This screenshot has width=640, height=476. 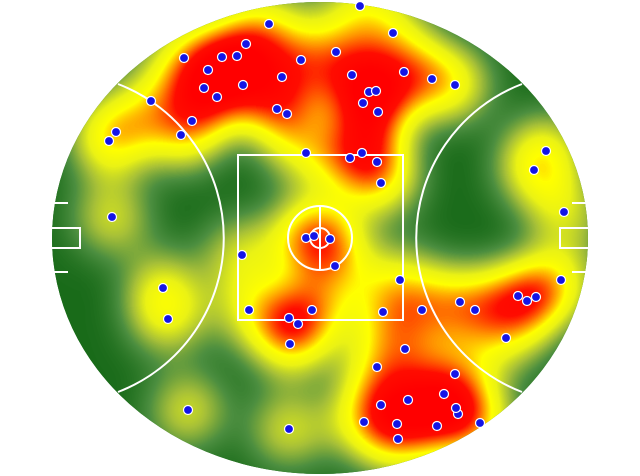 I want to click on right-goal-square, so click(x=573, y=237).